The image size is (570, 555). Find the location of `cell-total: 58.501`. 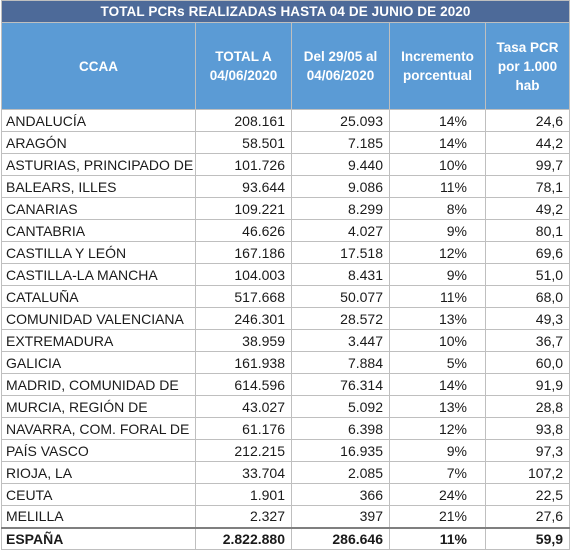

cell-total: 58.501 is located at coordinates (243, 142).